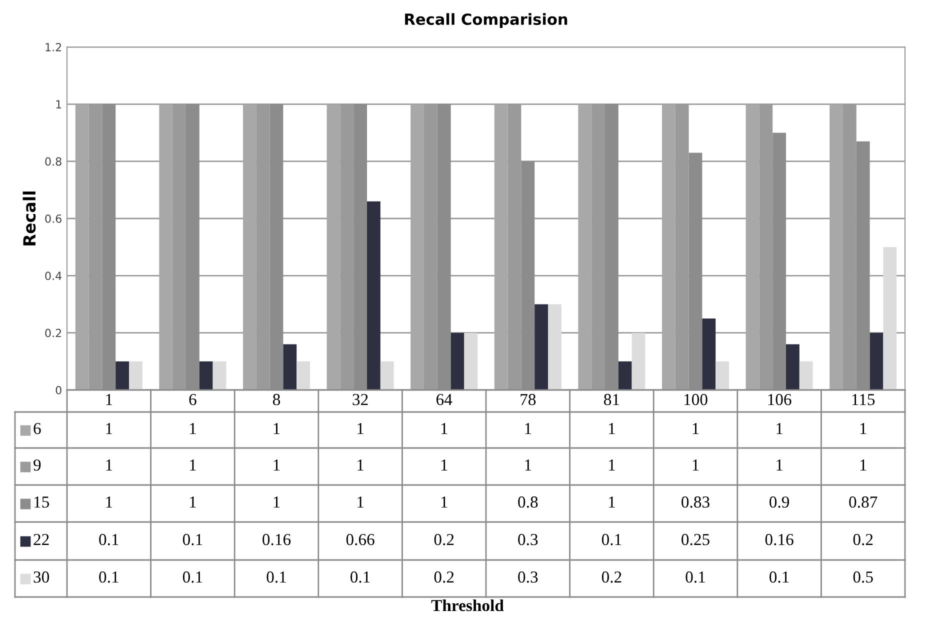  I want to click on legend-label: 22, so click(41, 540).